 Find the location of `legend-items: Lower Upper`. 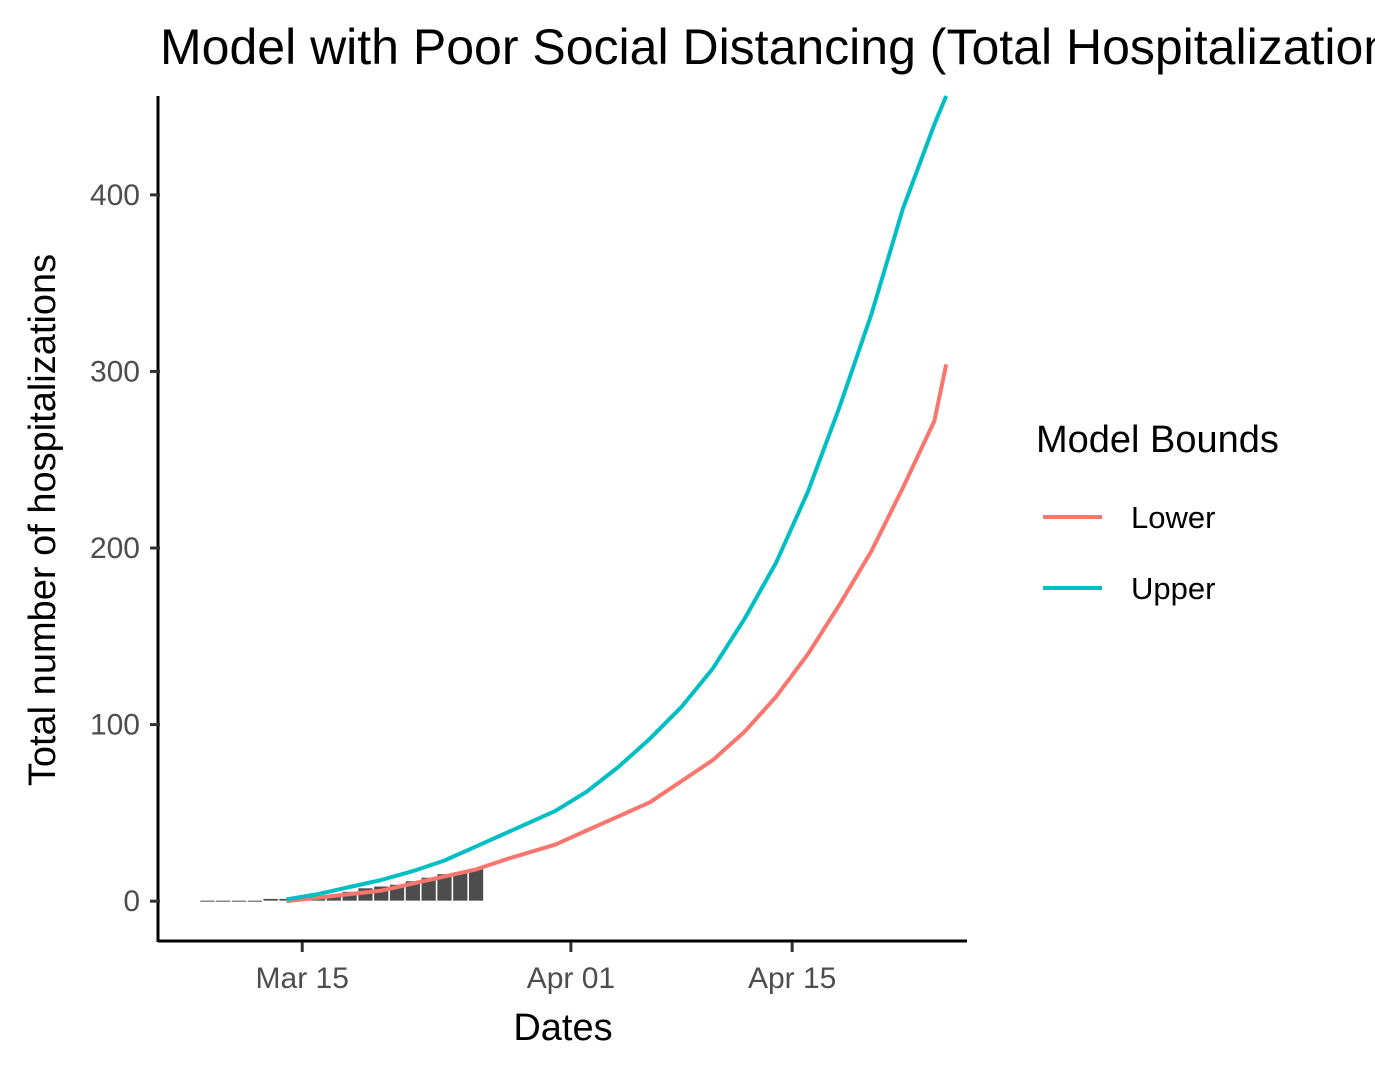

legend-items: Lower Upper is located at coordinates (1129, 553).